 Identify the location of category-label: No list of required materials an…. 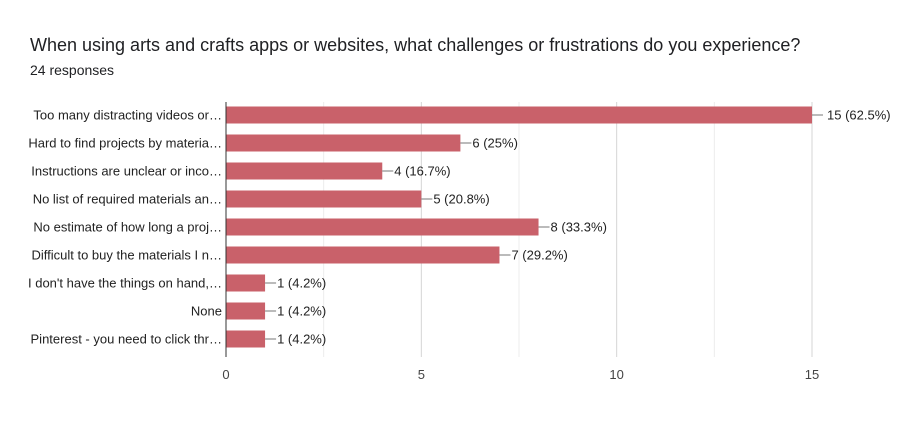
(127, 199).